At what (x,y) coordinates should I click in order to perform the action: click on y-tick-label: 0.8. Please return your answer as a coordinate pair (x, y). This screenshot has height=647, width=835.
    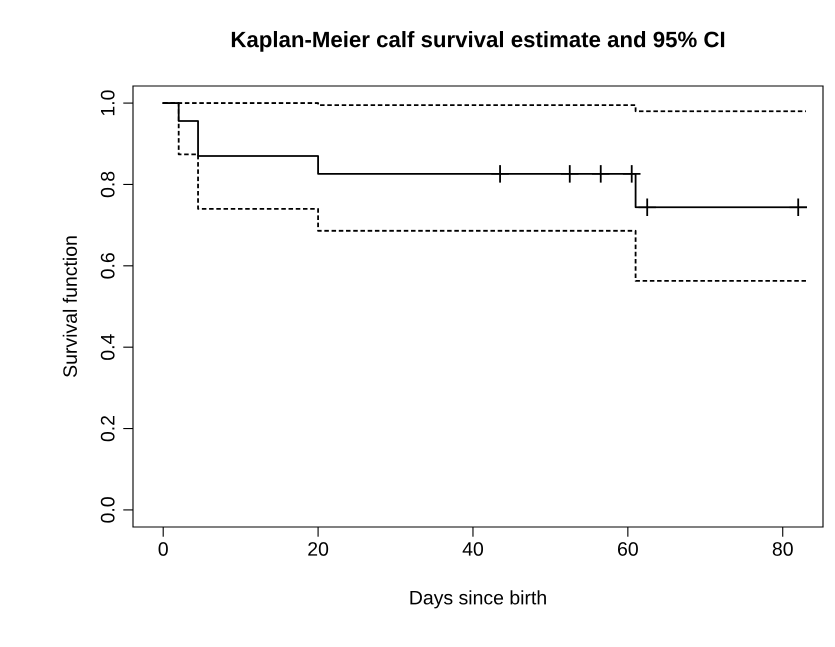
    Looking at the image, I should click on (107, 185).